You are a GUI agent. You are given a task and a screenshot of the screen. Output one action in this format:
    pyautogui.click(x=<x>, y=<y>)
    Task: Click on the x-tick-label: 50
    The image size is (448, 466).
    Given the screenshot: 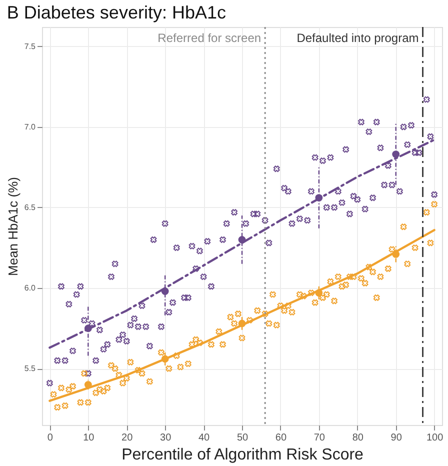 What is the action you would take?
    pyautogui.click(x=242, y=438)
    